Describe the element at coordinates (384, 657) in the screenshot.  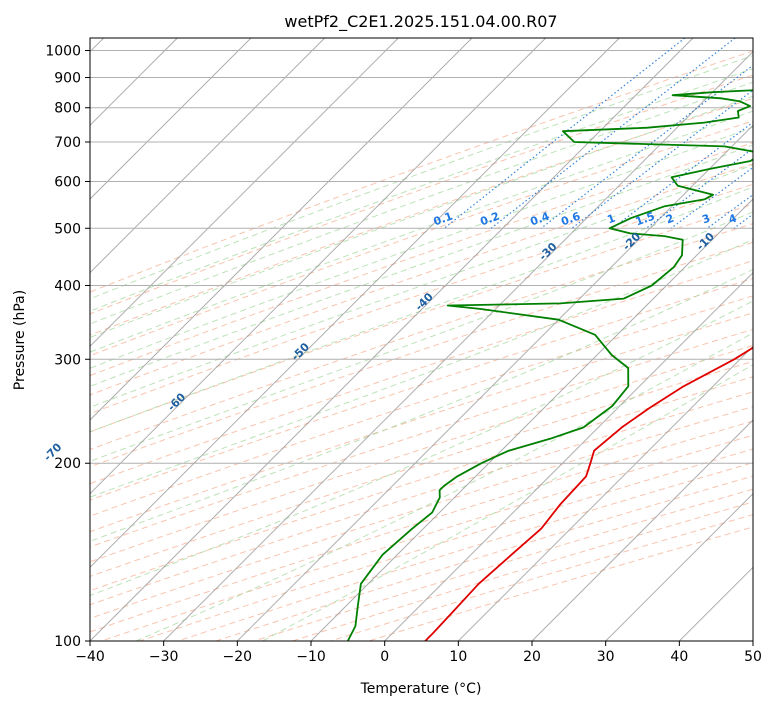
I see `x-tick-label: 0` at that location.